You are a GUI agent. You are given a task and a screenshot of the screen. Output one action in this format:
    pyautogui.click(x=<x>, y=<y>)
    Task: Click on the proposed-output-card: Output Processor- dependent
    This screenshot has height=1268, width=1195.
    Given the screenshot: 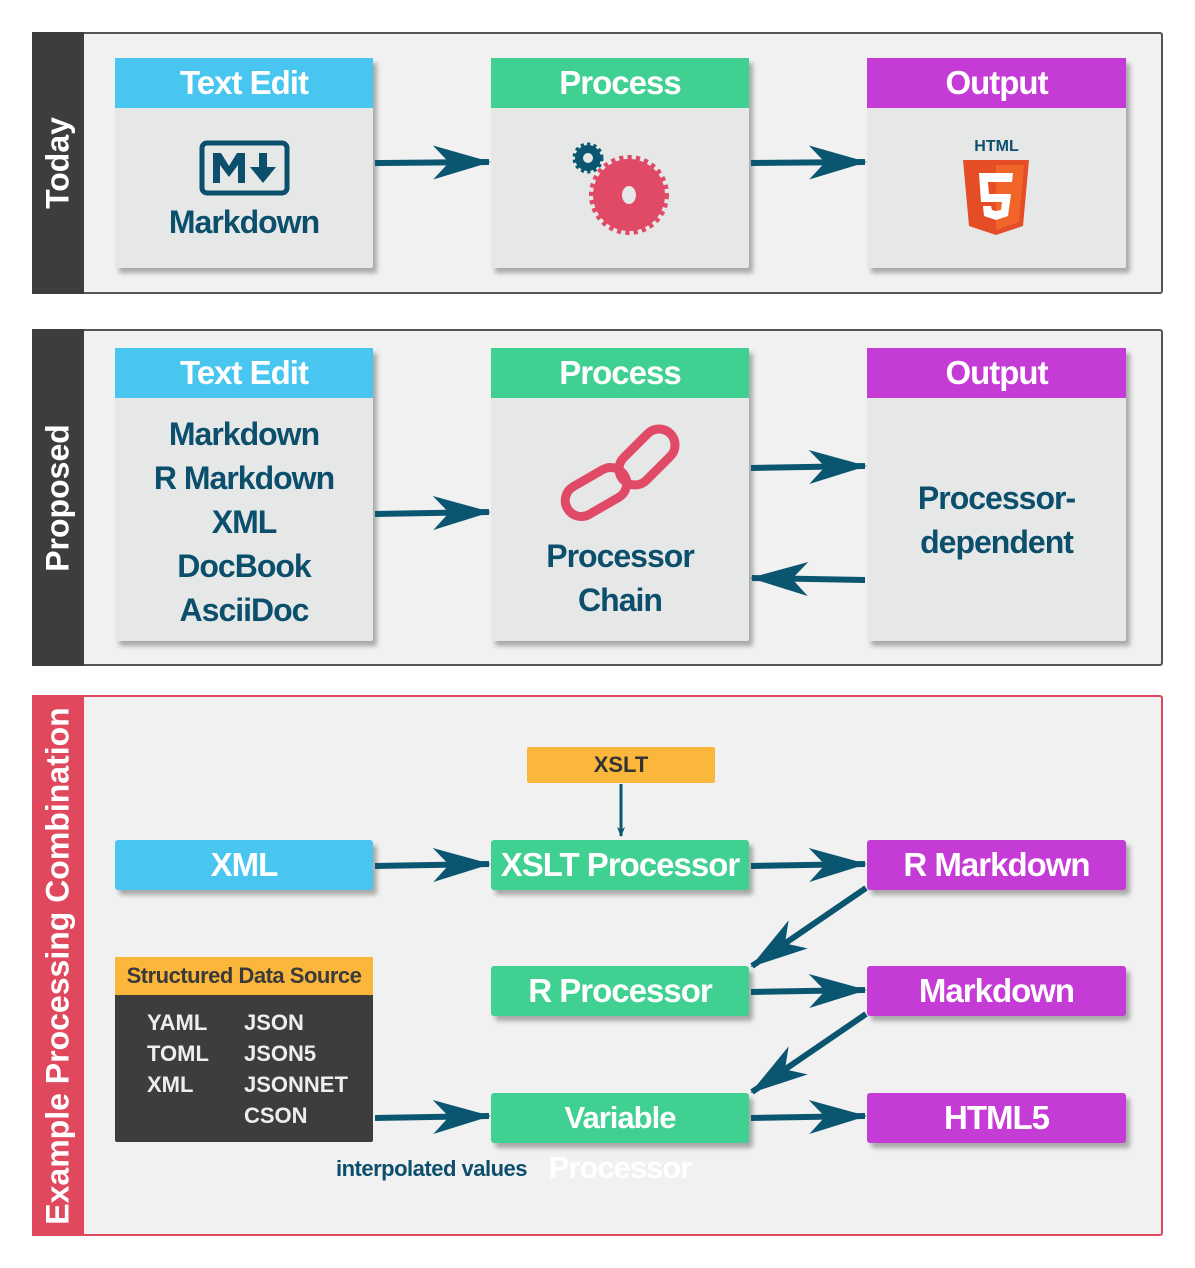 What is the action you would take?
    pyautogui.click(x=996, y=494)
    